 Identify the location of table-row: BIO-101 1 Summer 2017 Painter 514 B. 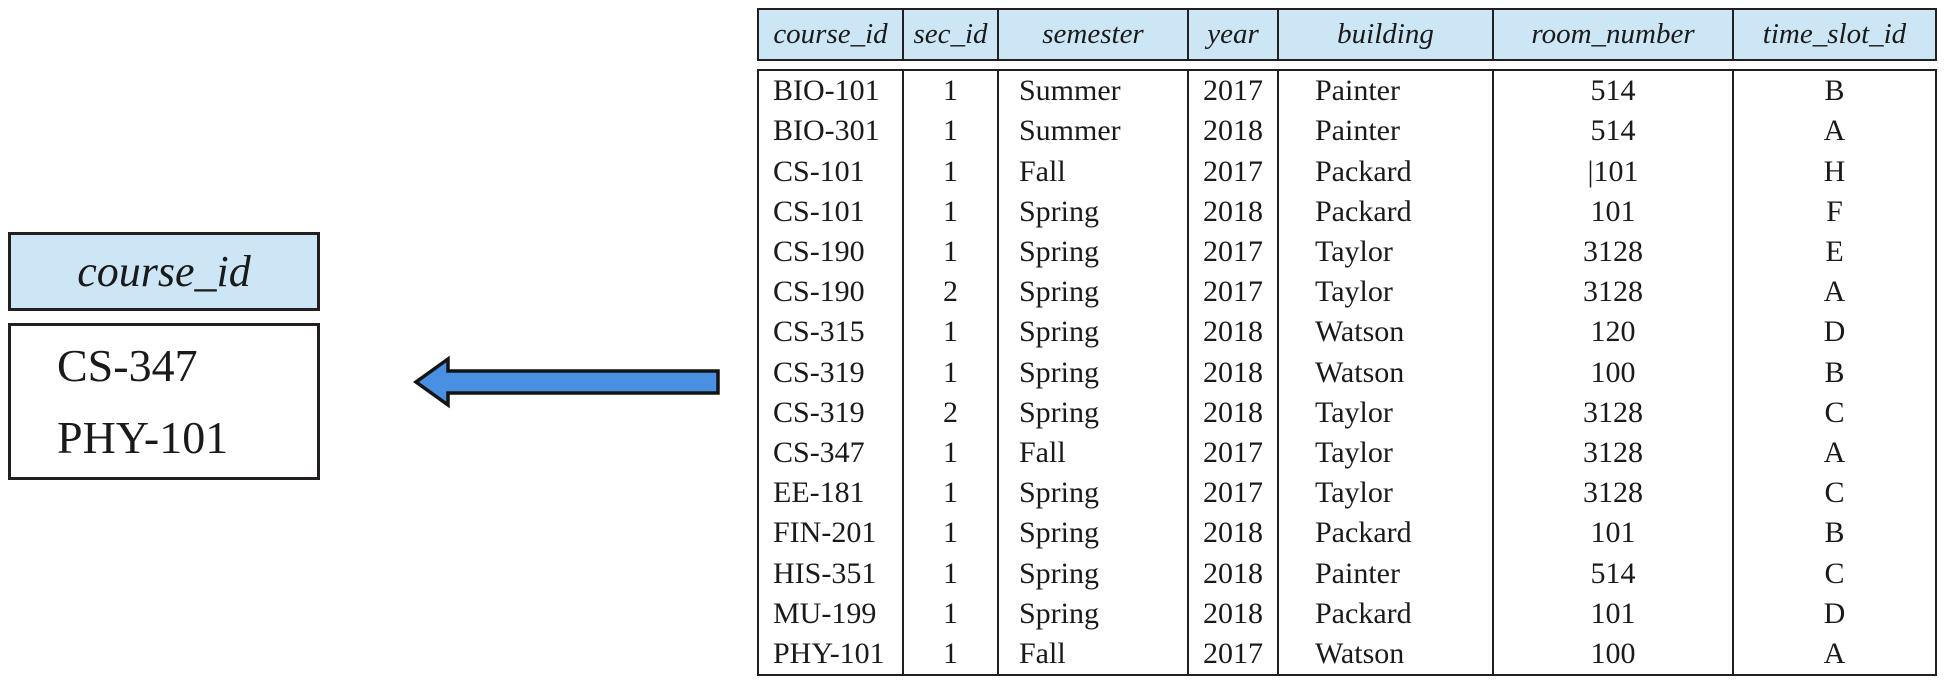
(1347, 91).